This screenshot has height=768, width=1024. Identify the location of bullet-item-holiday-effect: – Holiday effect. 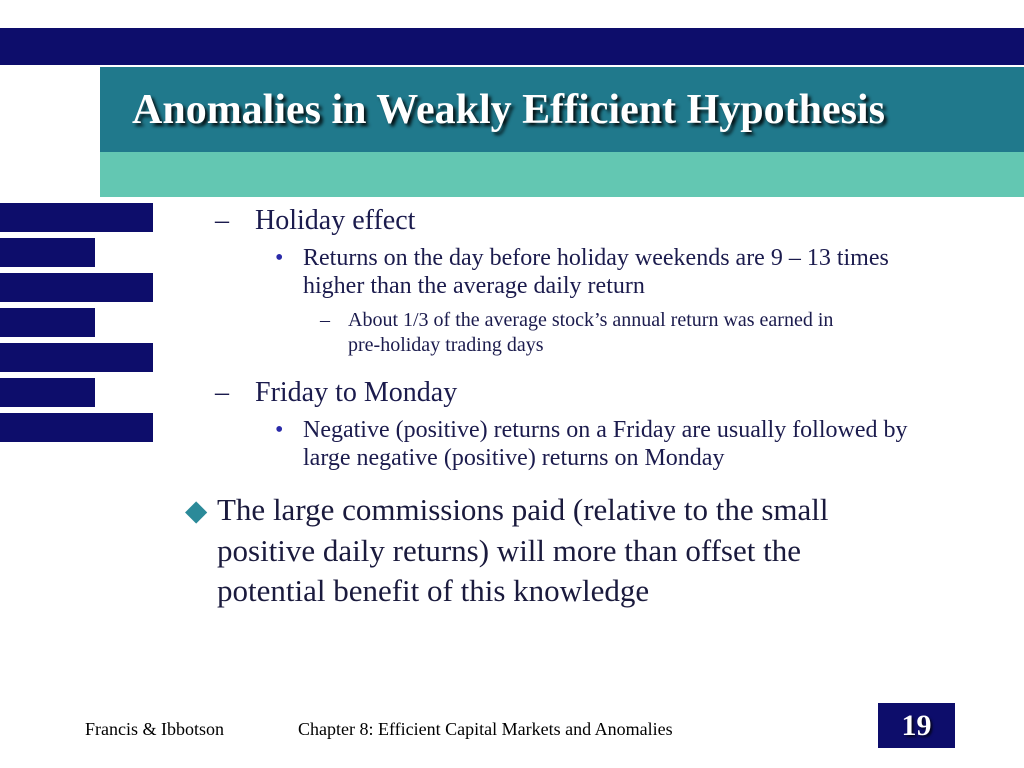
(602, 221).